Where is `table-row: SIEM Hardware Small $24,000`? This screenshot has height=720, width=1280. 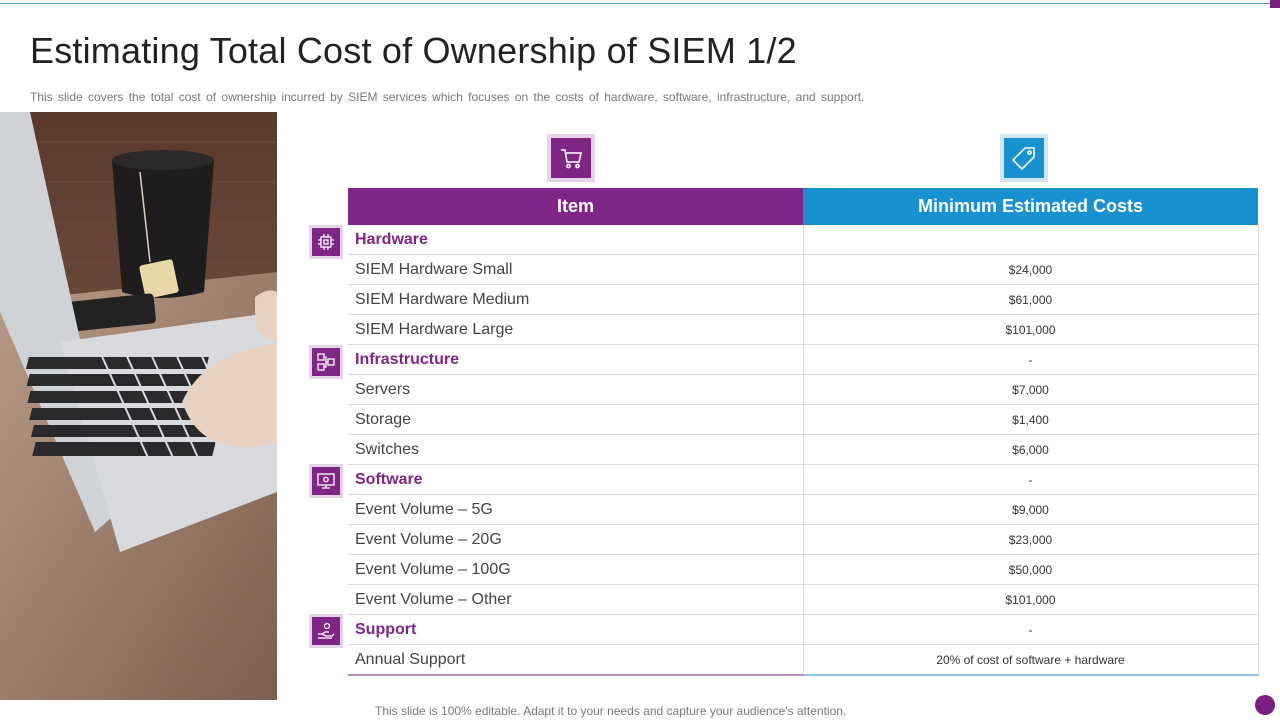
table-row: SIEM Hardware Small $24,000 is located at coordinates (803, 269).